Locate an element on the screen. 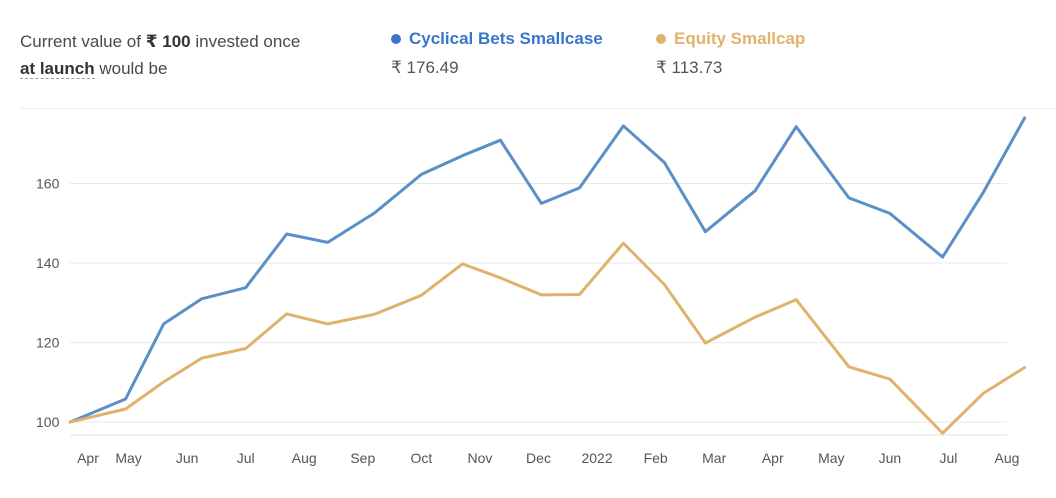 Image resolution: width=1056 pixels, height=498 pixels. legend-item-equity-smallcap: Equity Smallcap ₹ 113.73 is located at coordinates (730, 53).